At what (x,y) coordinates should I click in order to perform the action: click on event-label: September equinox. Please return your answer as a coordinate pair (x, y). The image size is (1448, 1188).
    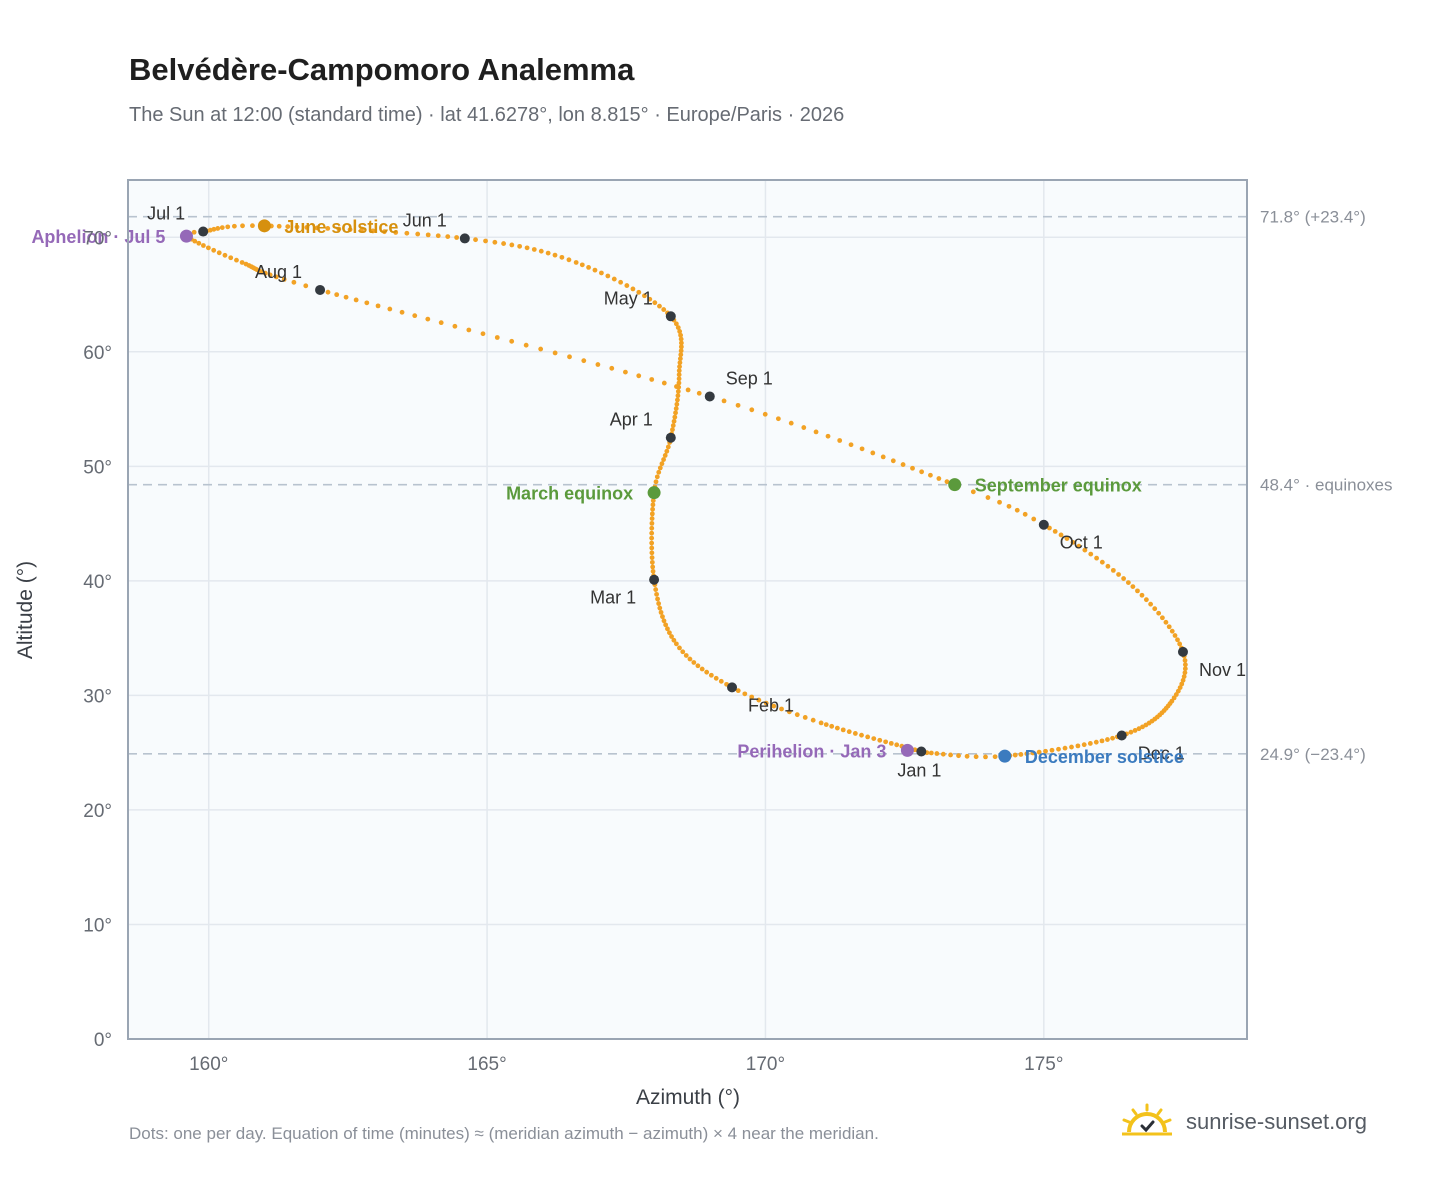
    Looking at the image, I should click on (1058, 486).